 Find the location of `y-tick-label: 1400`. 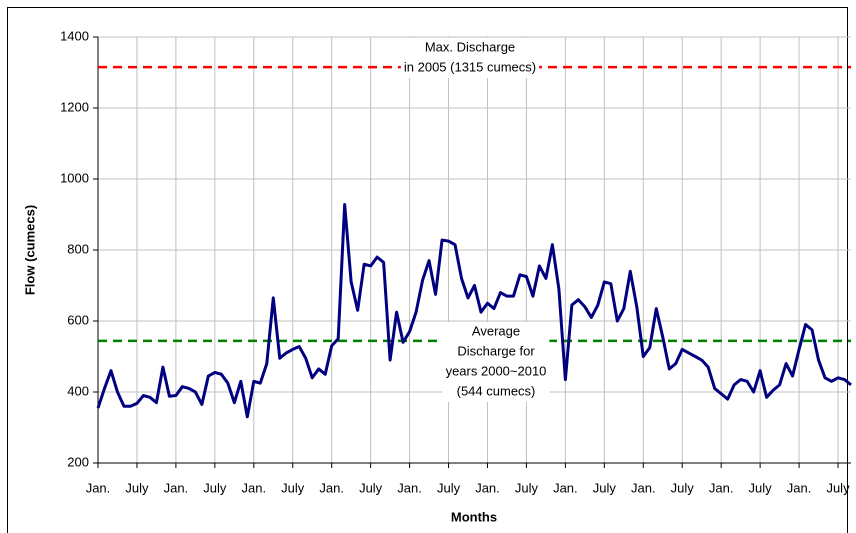

y-tick-label: 1400 is located at coordinates (74, 35).